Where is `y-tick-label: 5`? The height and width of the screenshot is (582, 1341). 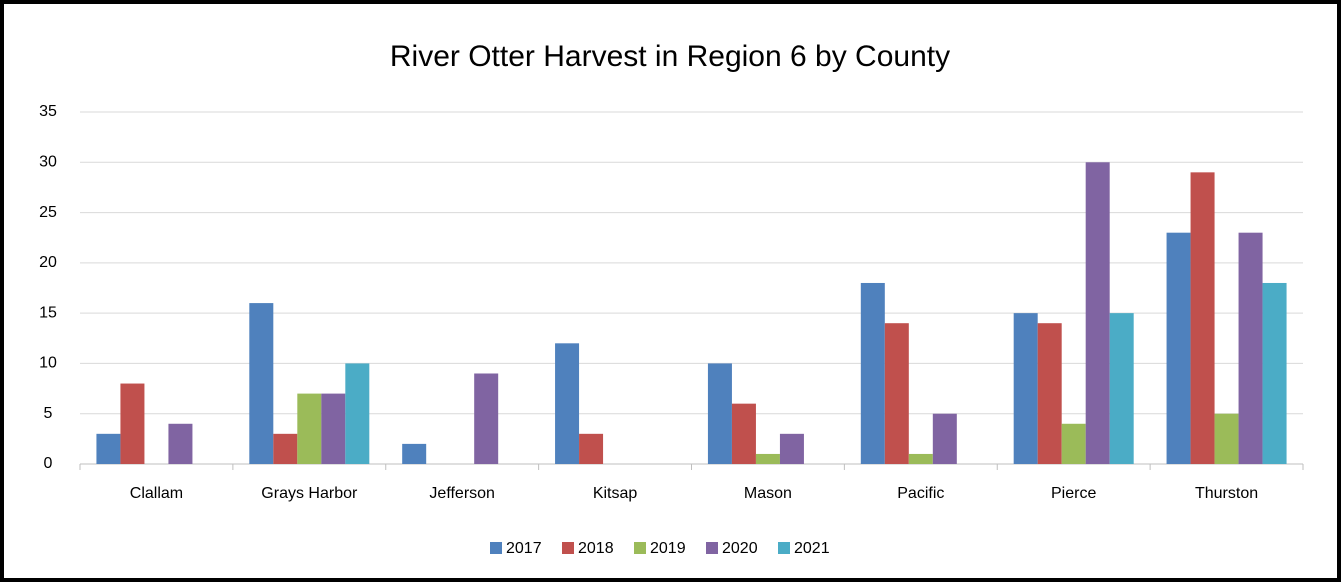
y-tick-label: 5 is located at coordinates (48, 413).